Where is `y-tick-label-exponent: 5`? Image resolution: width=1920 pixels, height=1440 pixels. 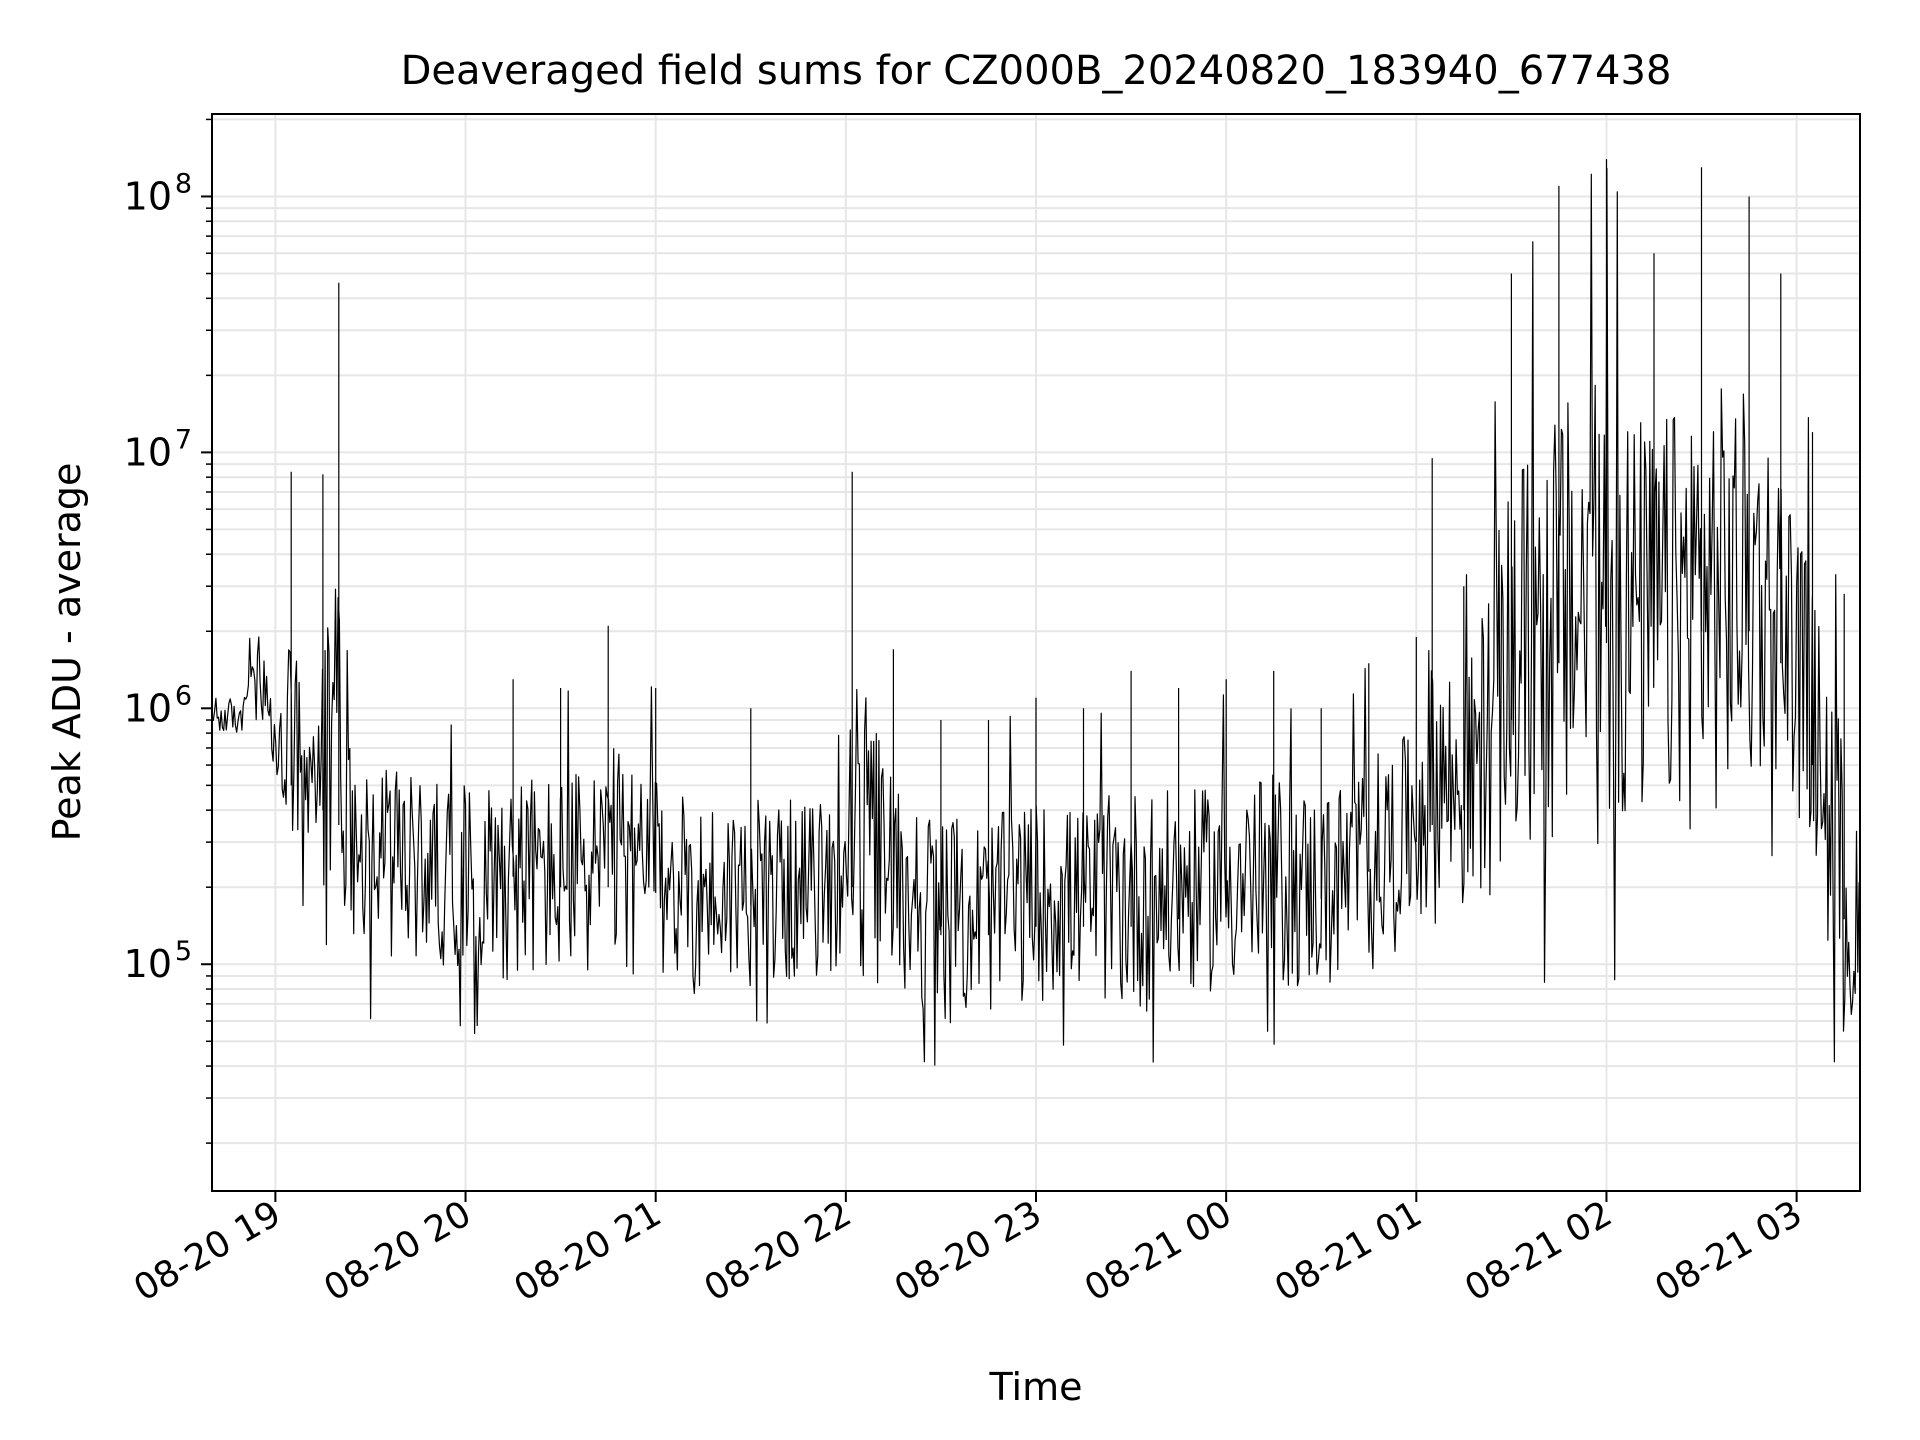 y-tick-label-exponent: 5 is located at coordinates (183, 951).